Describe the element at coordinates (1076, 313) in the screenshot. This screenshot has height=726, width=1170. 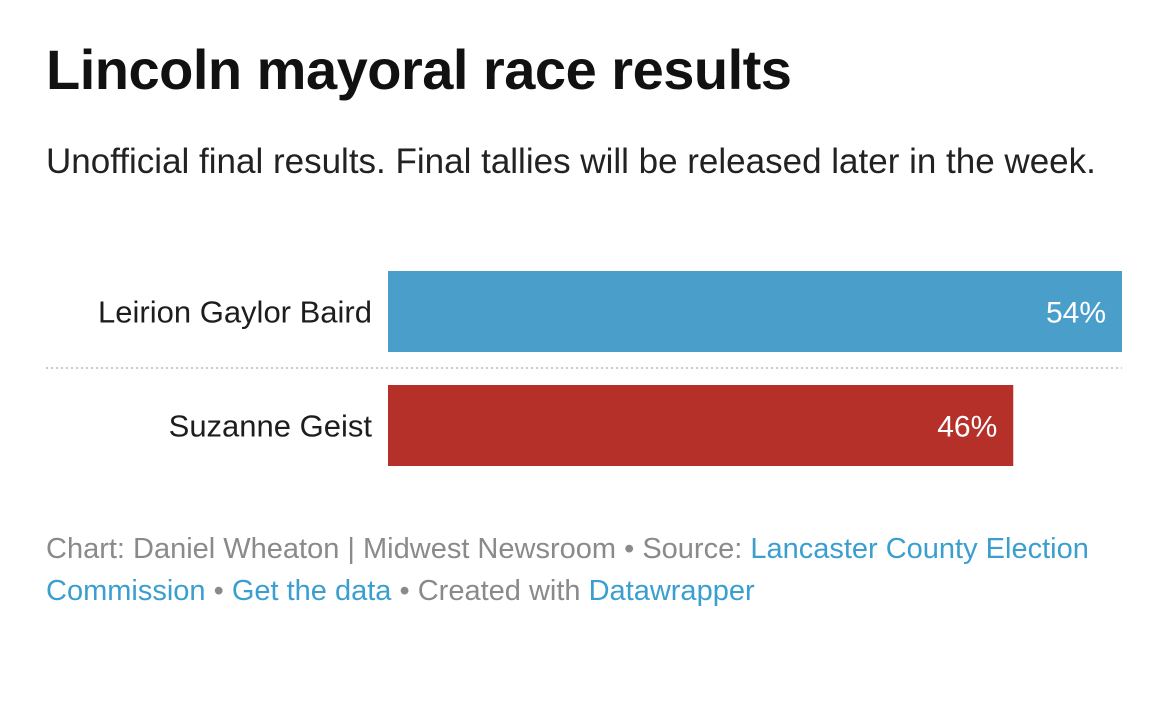
I see `data-label: 54%` at that location.